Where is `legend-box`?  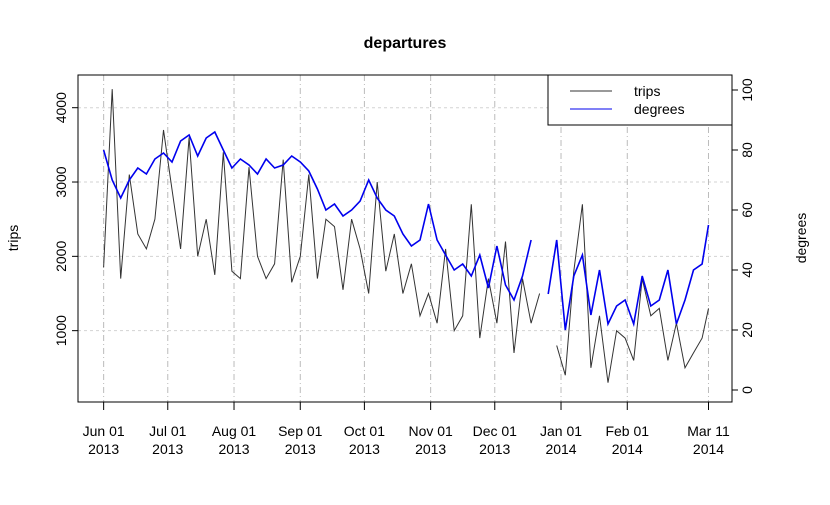
legend-box is located at coordinates (640, 100).